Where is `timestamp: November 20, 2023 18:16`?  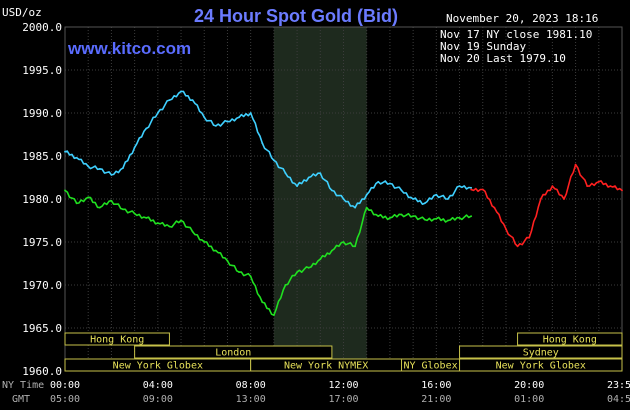 timestamp: November 20, 2023 18:16 is located at coordinates (522, 18).